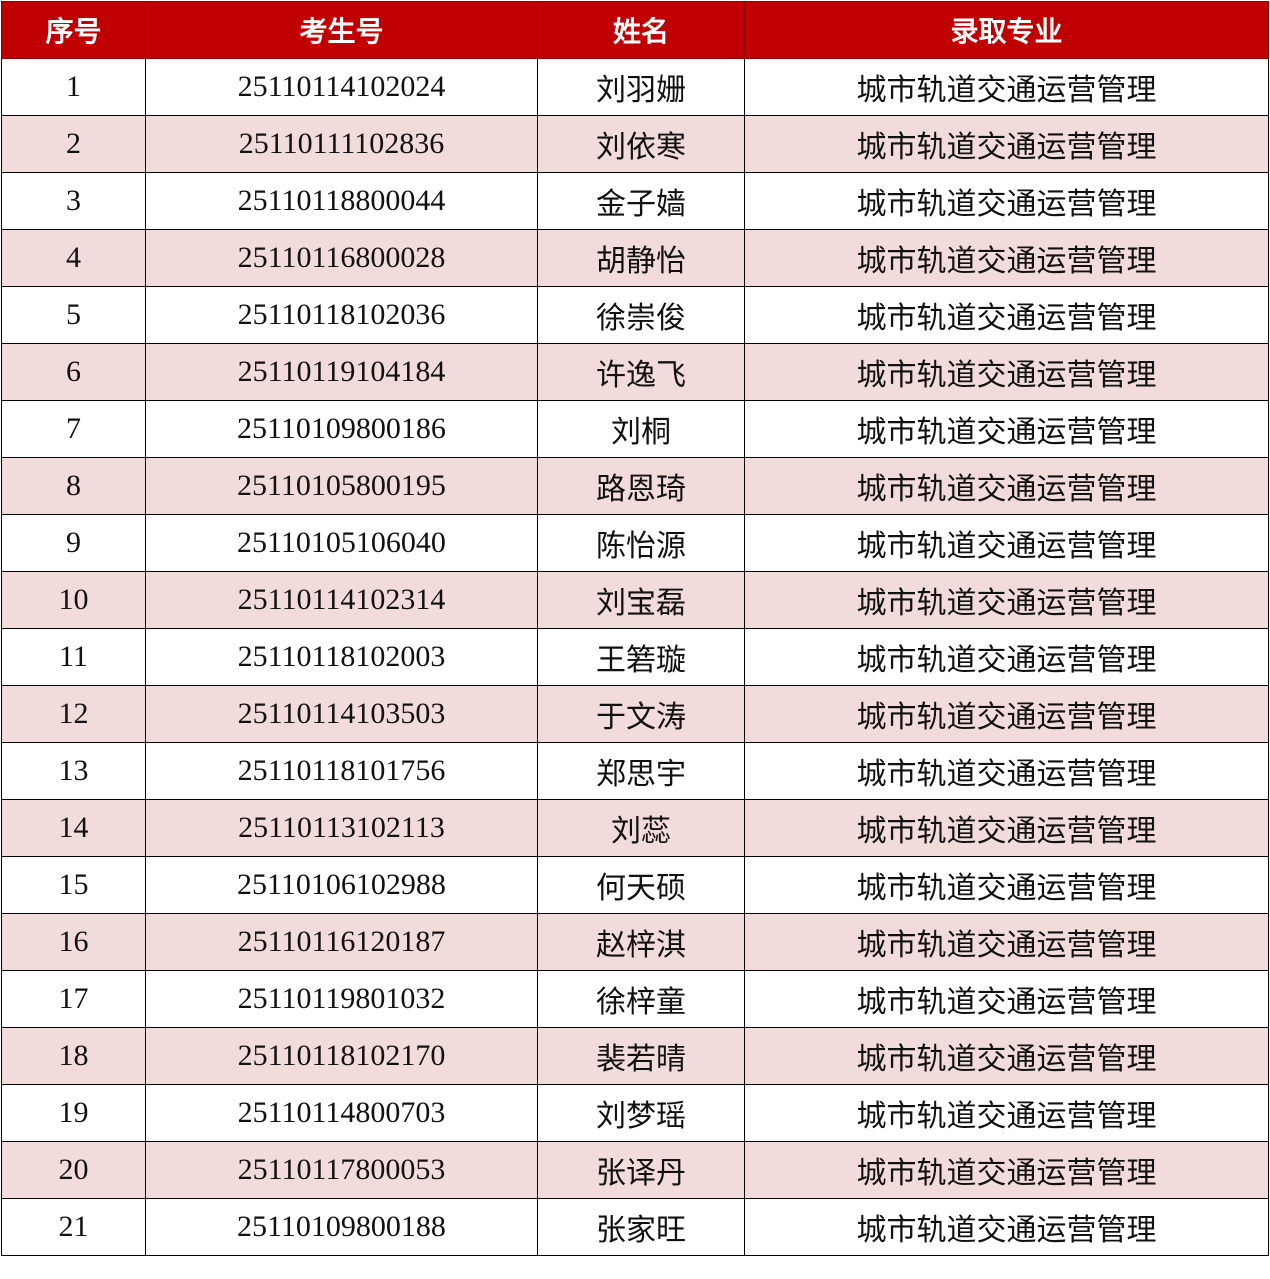 The image size is (1270, 1279). What do you see at coordinates (73, 1056) in the screenshot?
I see `cell-seq: 18` at bounding box center [73, 1056].